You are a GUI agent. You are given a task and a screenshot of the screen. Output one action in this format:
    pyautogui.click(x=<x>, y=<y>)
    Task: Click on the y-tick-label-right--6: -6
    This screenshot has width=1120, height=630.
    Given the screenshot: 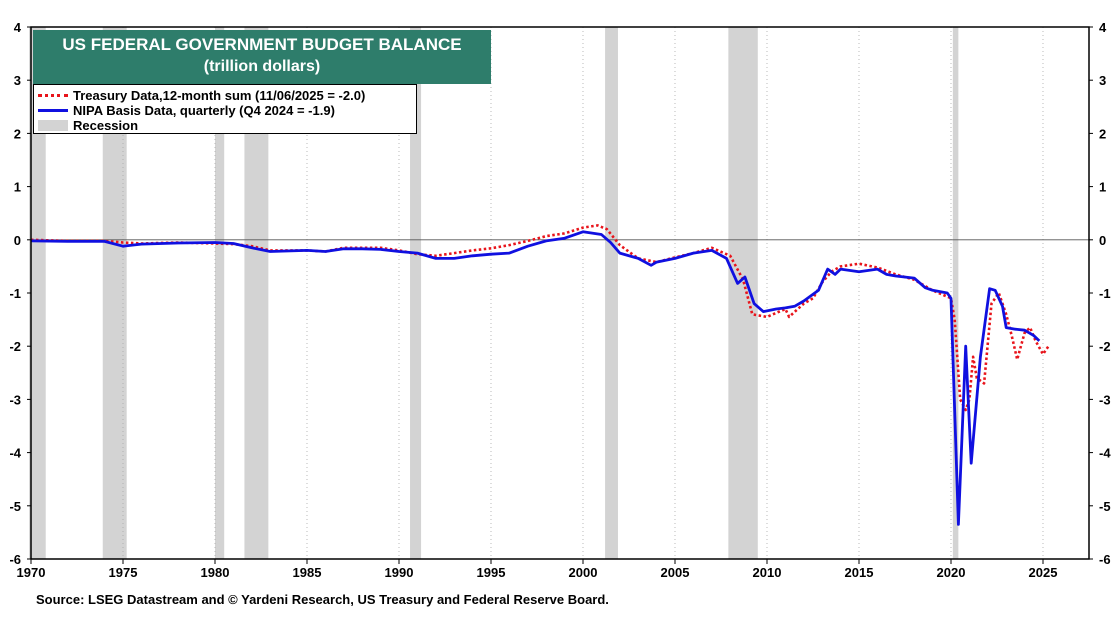 What is the action you would take?
    pyautogui.click(x=1105, y=559)
    